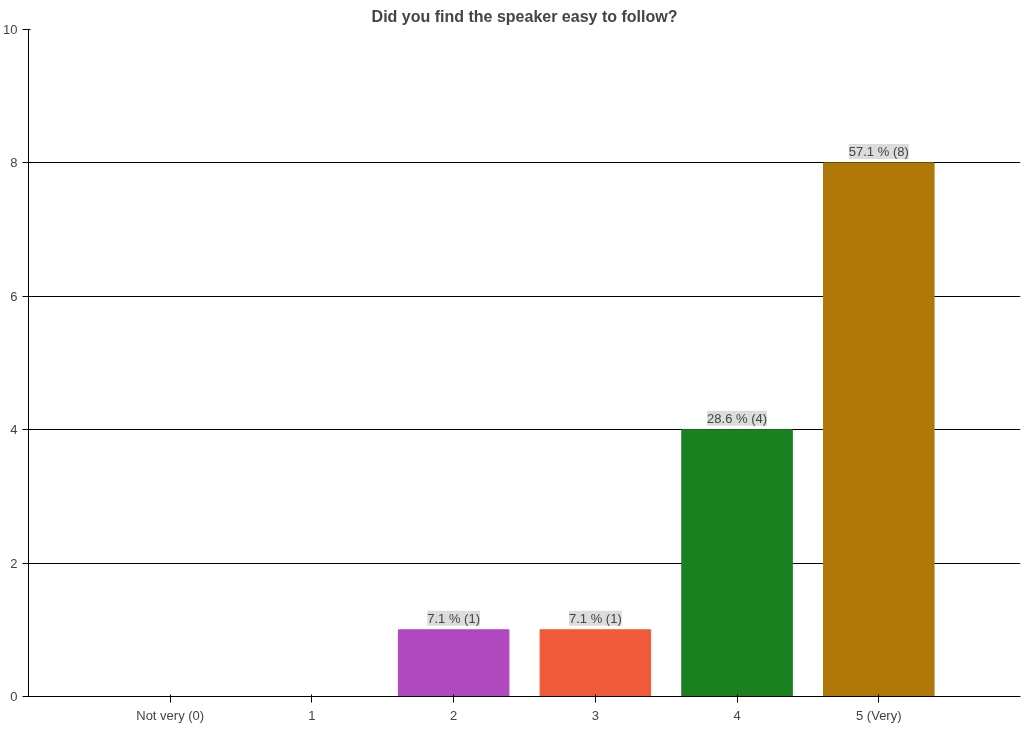 The width and height of the screenshot is (1031, 733). Describe the element at coordinates (454, 715) in the screenshot. I see `x-tick-label: 2` at that location.